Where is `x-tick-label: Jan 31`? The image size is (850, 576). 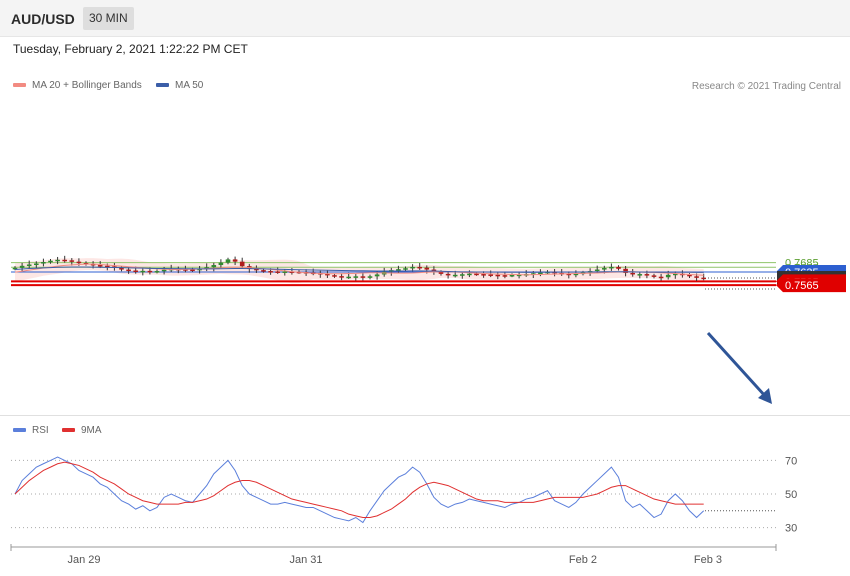 x-tick-label: Jan 31 is located at coordinates (305, 560).